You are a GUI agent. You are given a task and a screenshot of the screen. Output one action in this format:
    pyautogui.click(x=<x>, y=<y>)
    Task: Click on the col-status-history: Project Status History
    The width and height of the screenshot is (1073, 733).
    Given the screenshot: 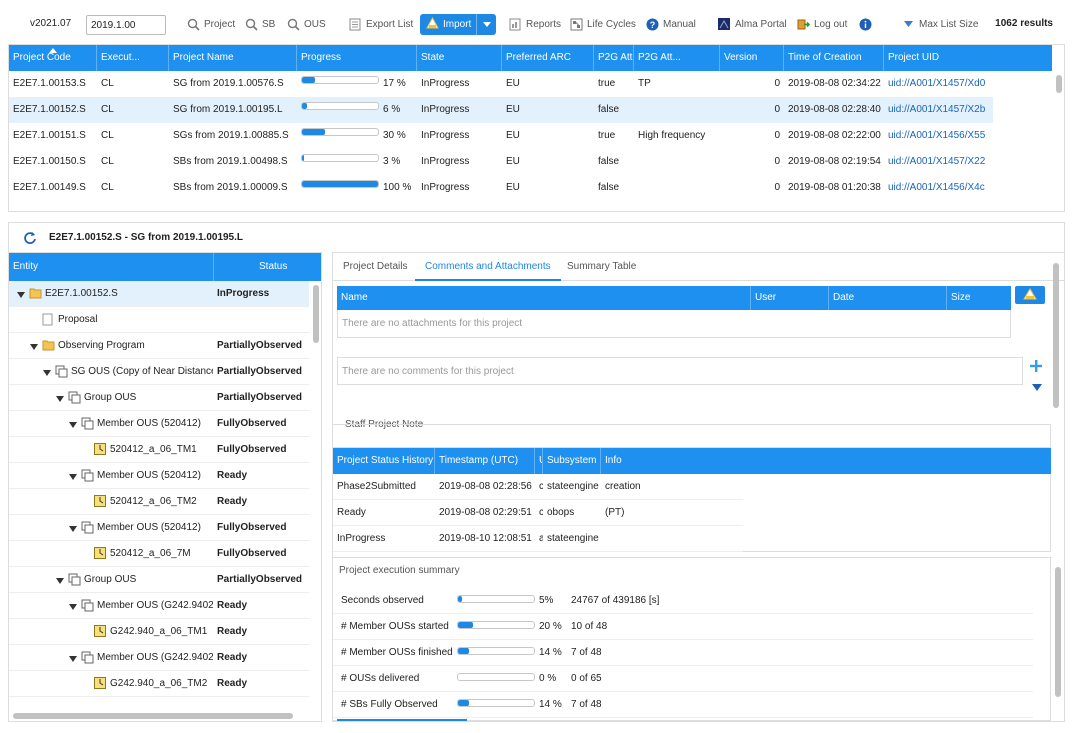 What is the action you would take?
    pyautogui.click(x=384, y=461)
    